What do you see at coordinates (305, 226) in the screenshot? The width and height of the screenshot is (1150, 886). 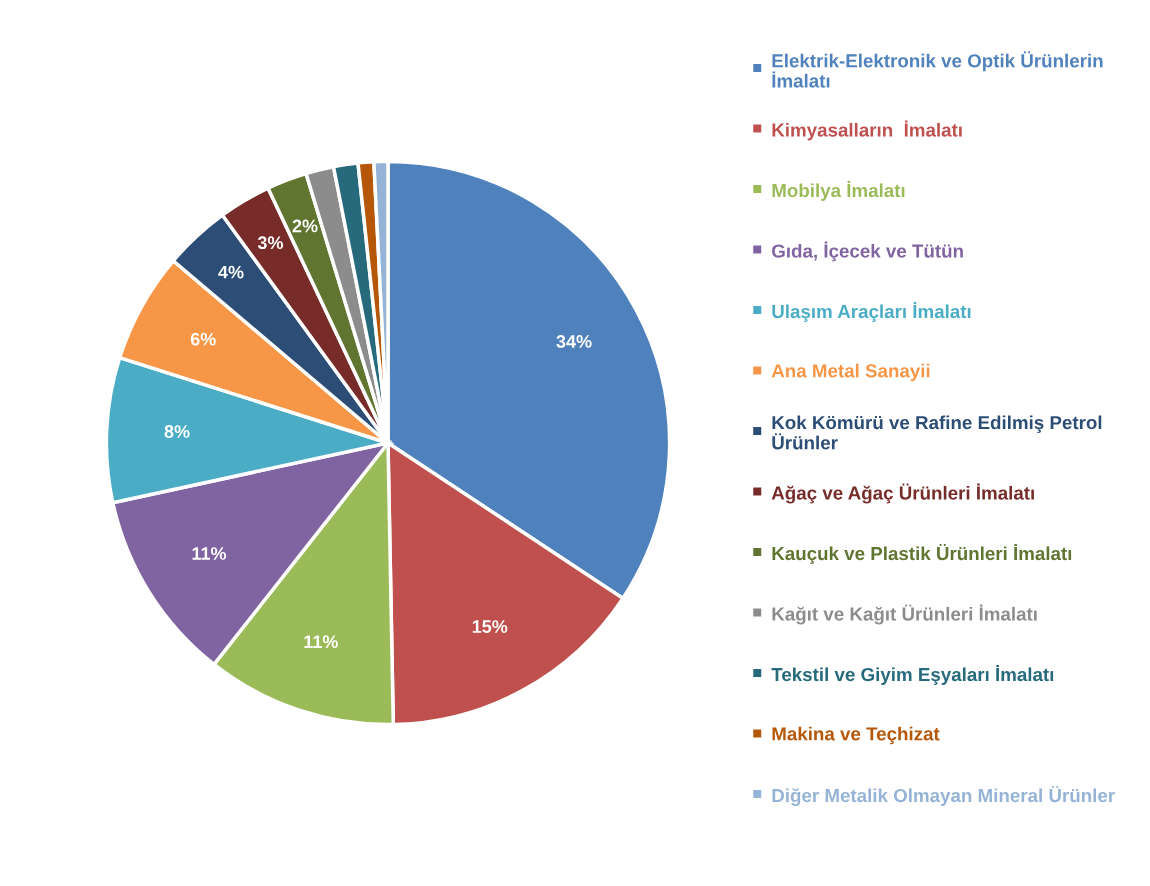 I see `data-label: 2%` at bounding box center [305, 226].